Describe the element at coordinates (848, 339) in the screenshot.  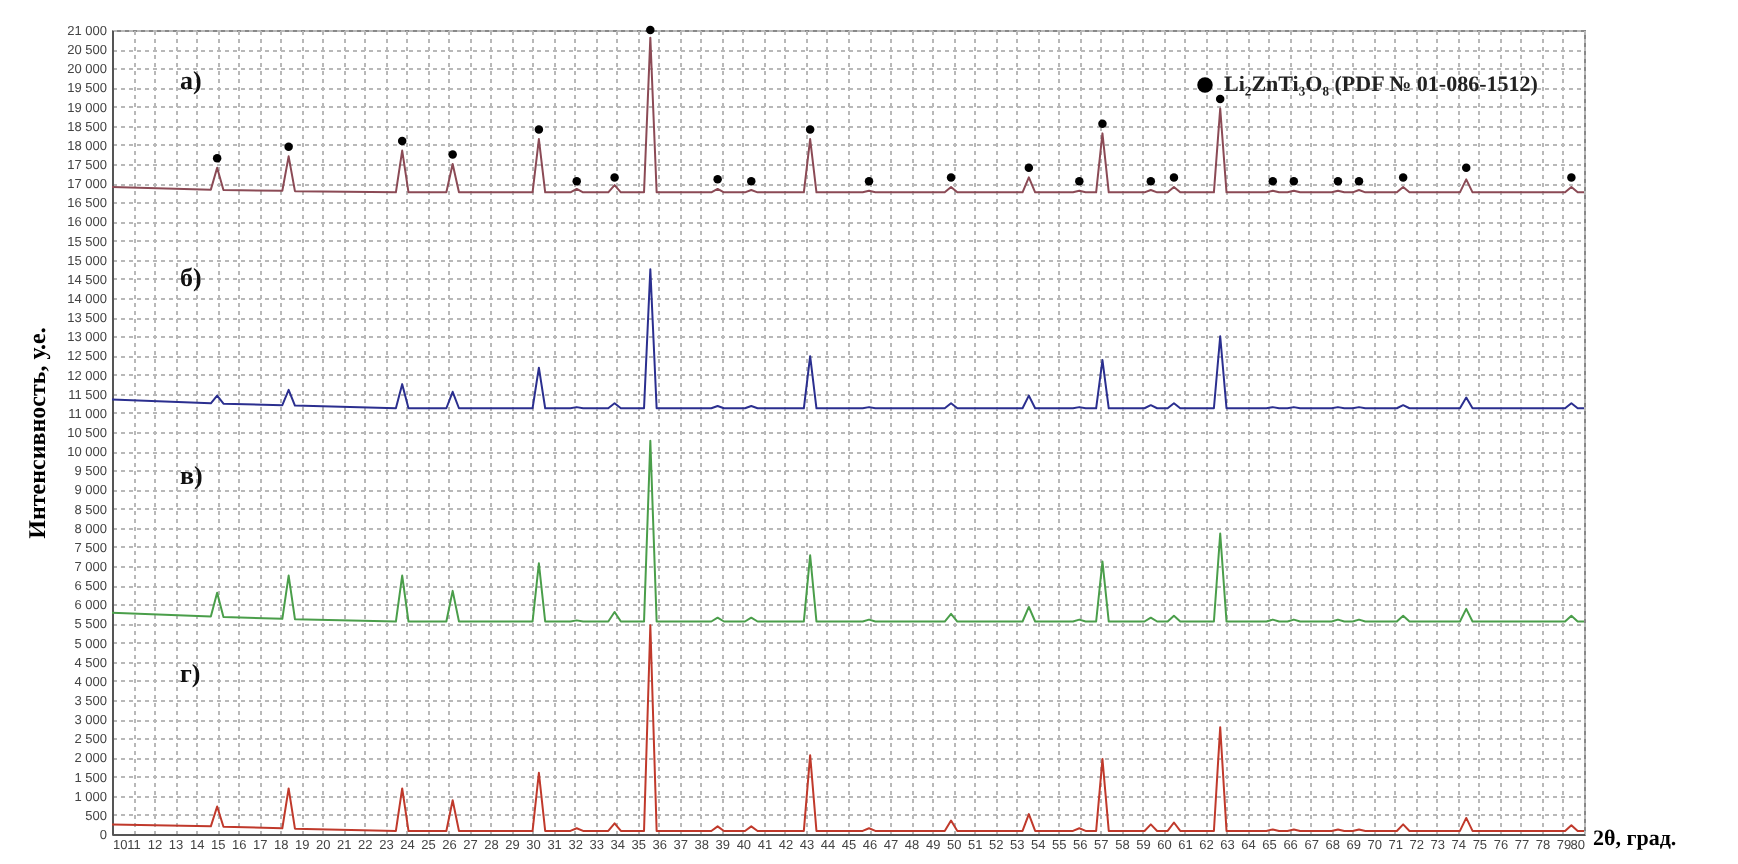
I see `line-series` at that location.